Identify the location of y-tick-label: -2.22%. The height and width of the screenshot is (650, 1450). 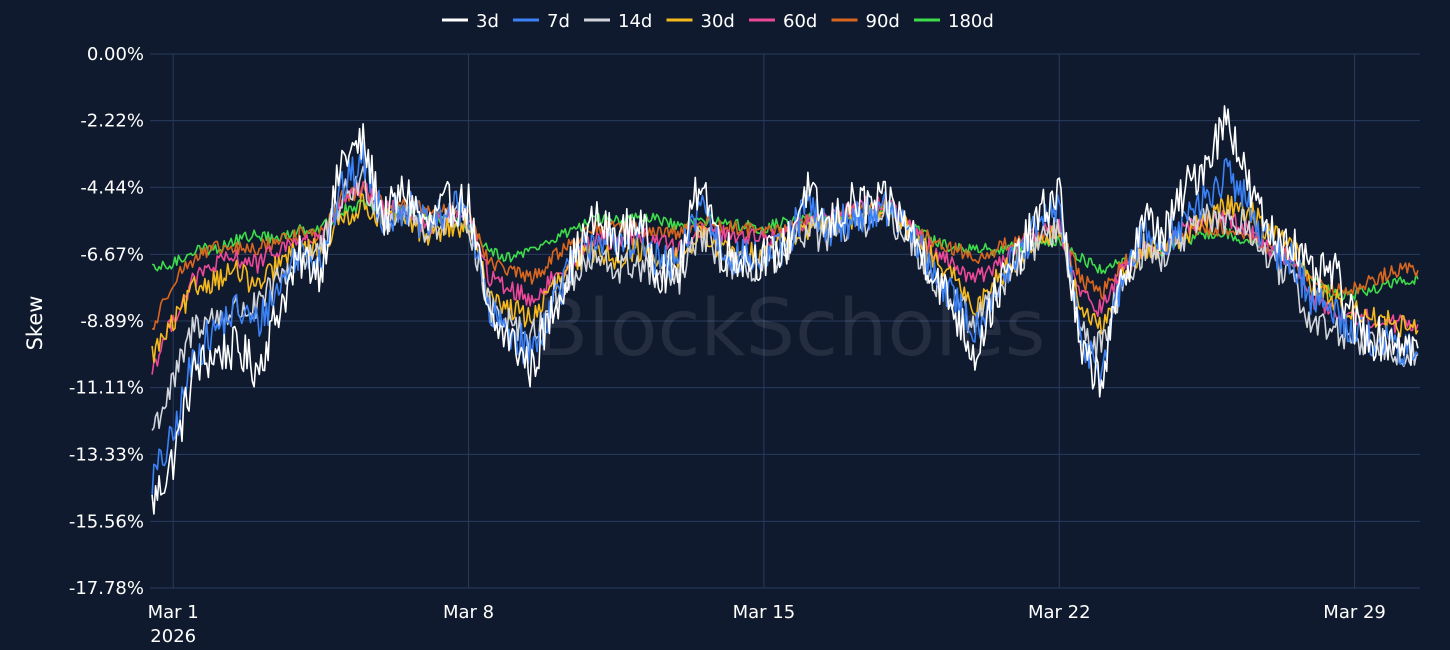
(112, 121).